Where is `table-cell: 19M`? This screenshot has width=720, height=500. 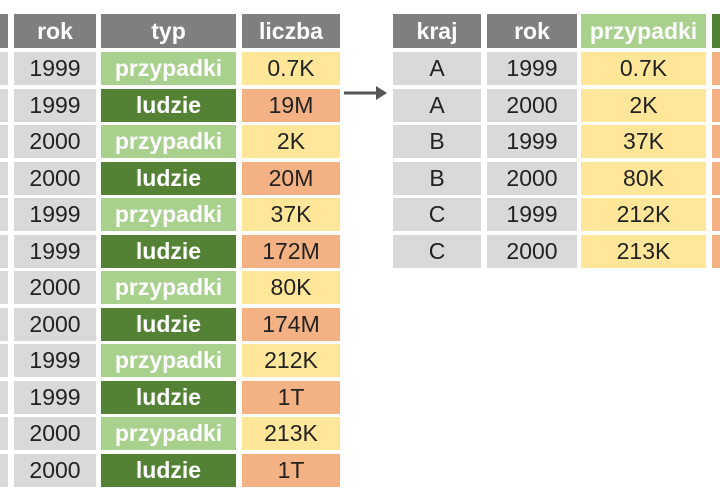
table-cell: 19M is located at coordinates (291, 105).